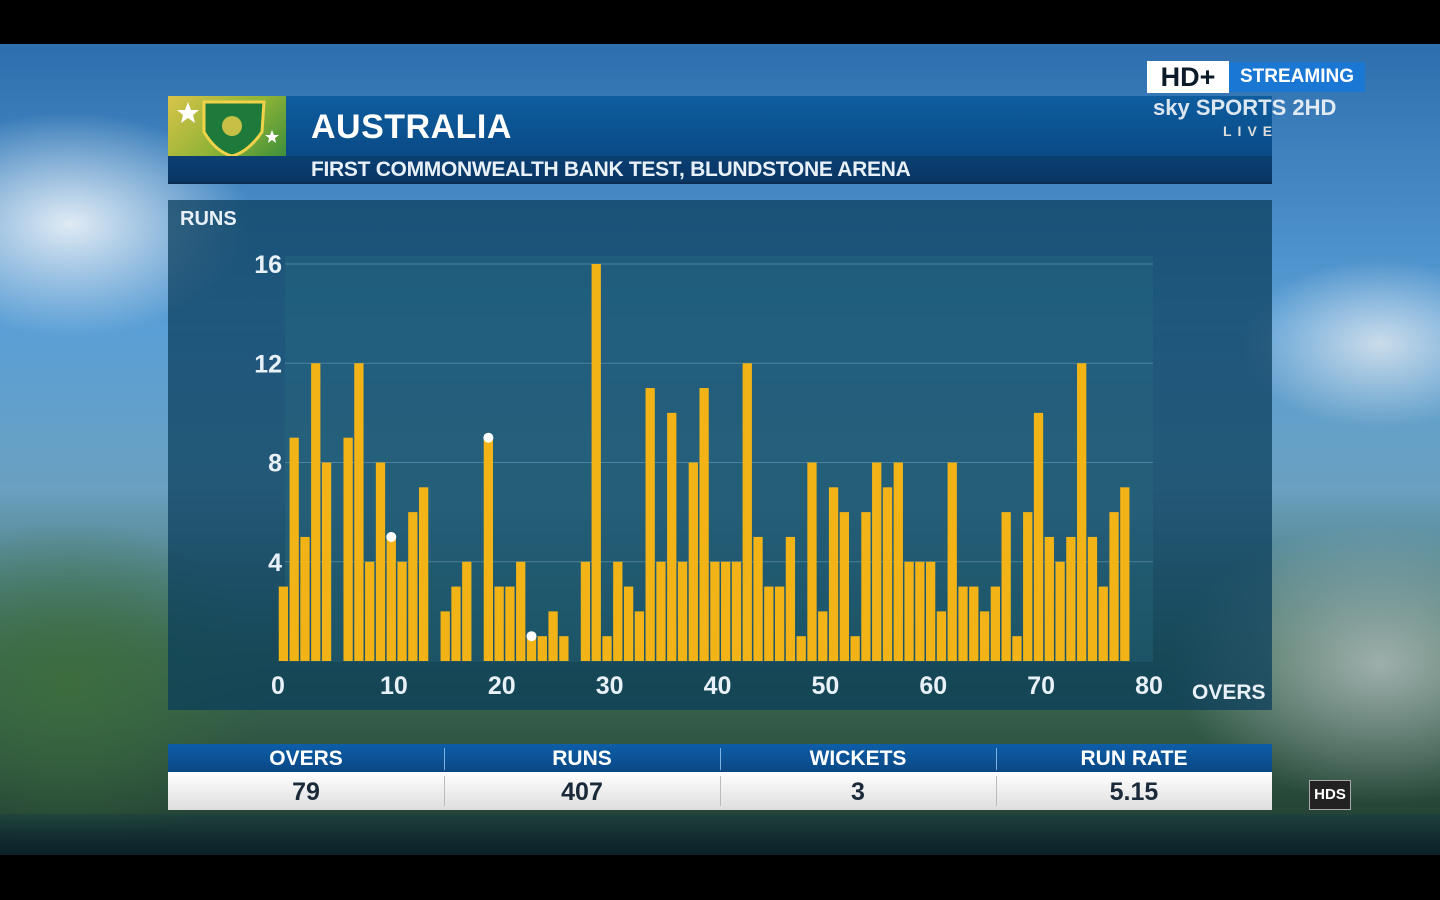 This screenshot has width=1440, height=900. Describe the element at coordinates (858, 758) in the screenshot. I see `stat-wickets-label: WICKETS` at that location.